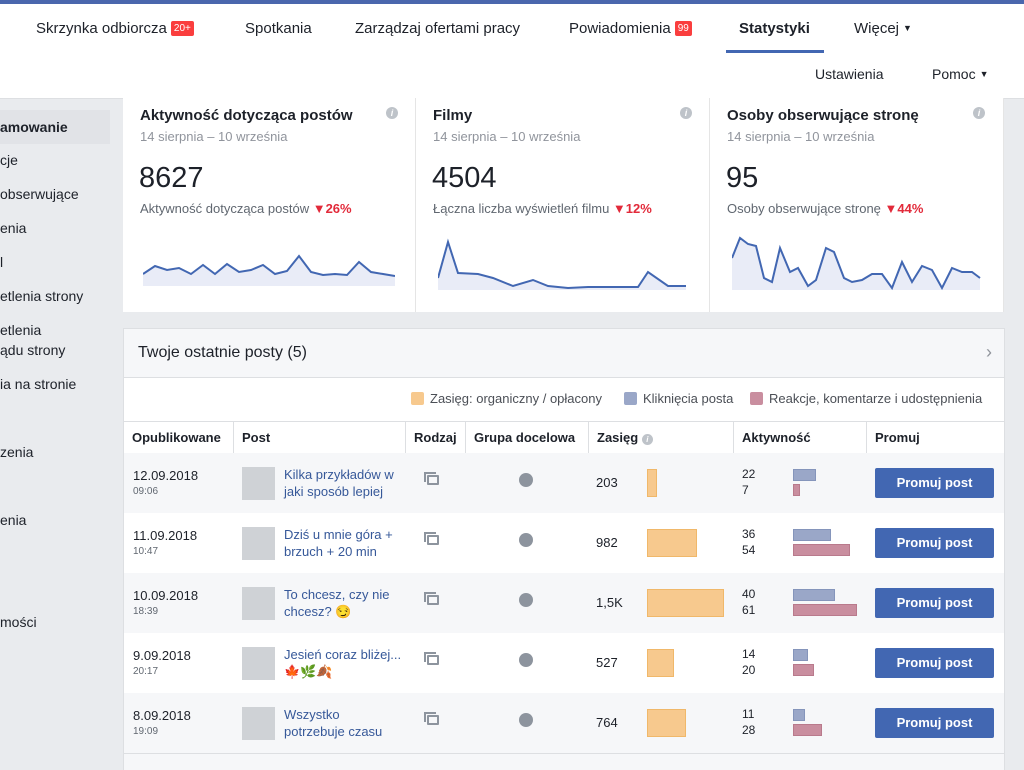 This screenshot has width=1024, height=770. What do you see at coordinates (166, 595) in the screenshot?
I see `post-date: 10.09.2018` at bounding box center [166, 595].